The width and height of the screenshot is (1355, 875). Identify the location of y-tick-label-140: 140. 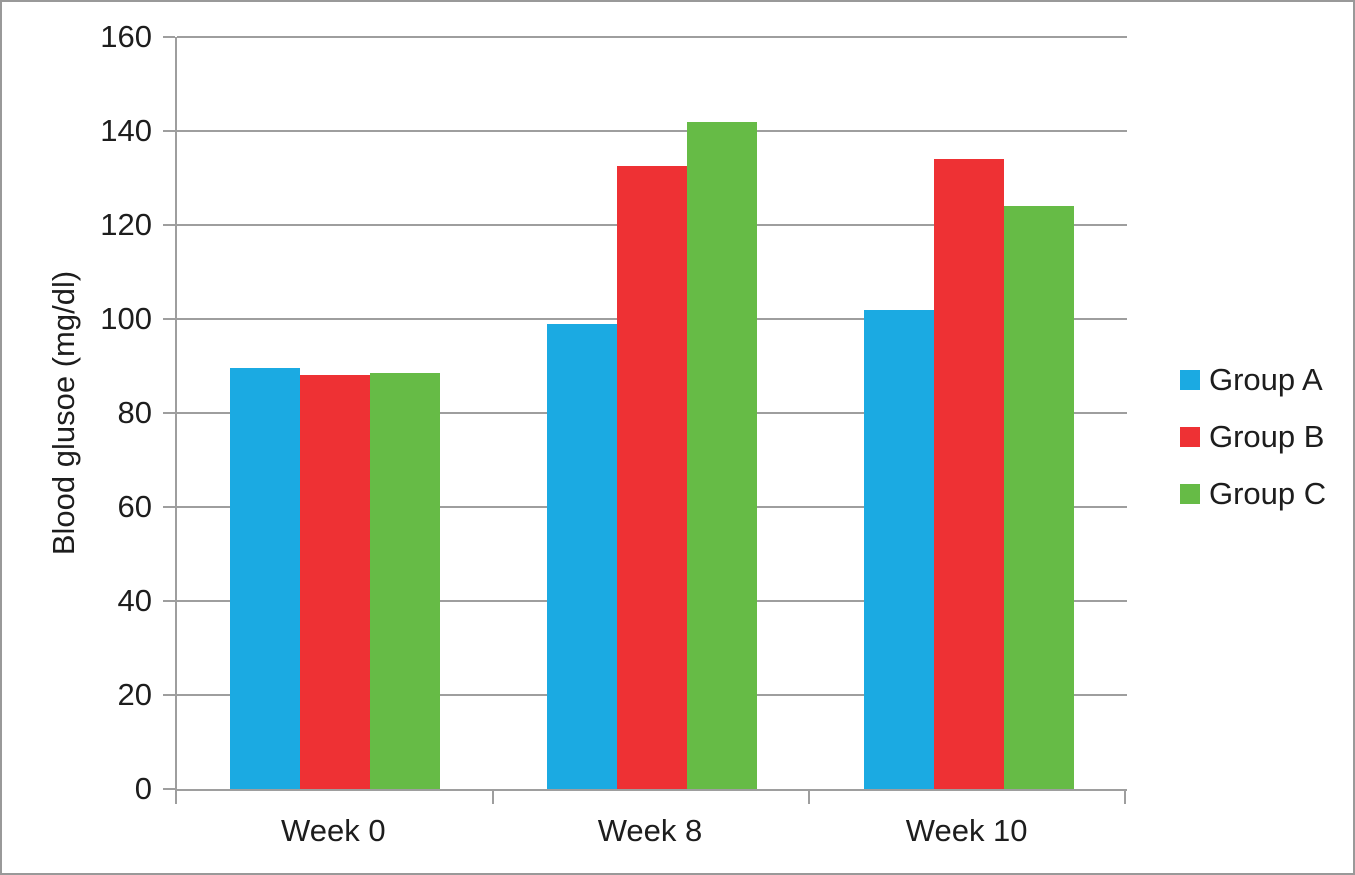
(126, 130).